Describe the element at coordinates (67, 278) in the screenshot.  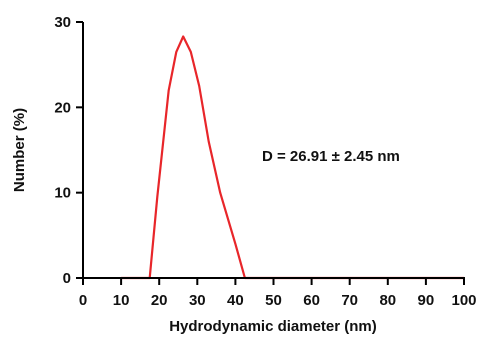
I see `y-tick-label: 0` at that location.